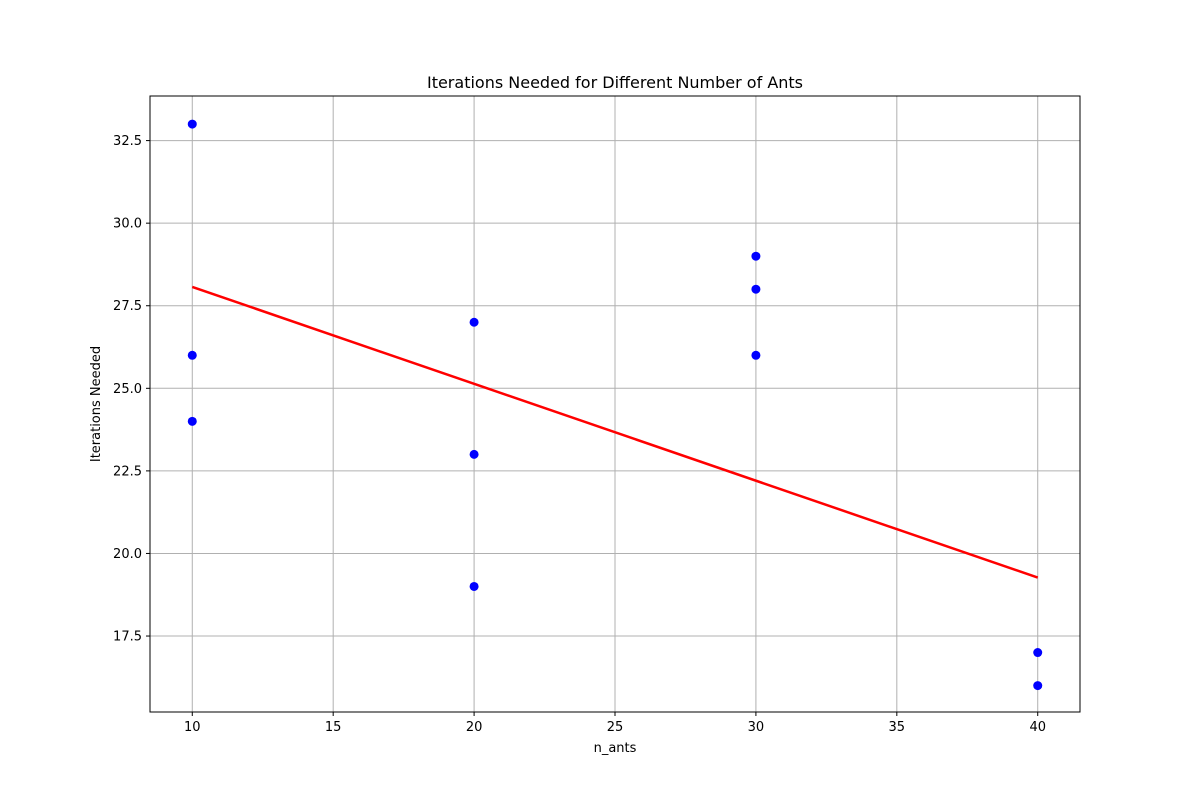  I want to click on x-tick-label: 30, so click(756, 727).